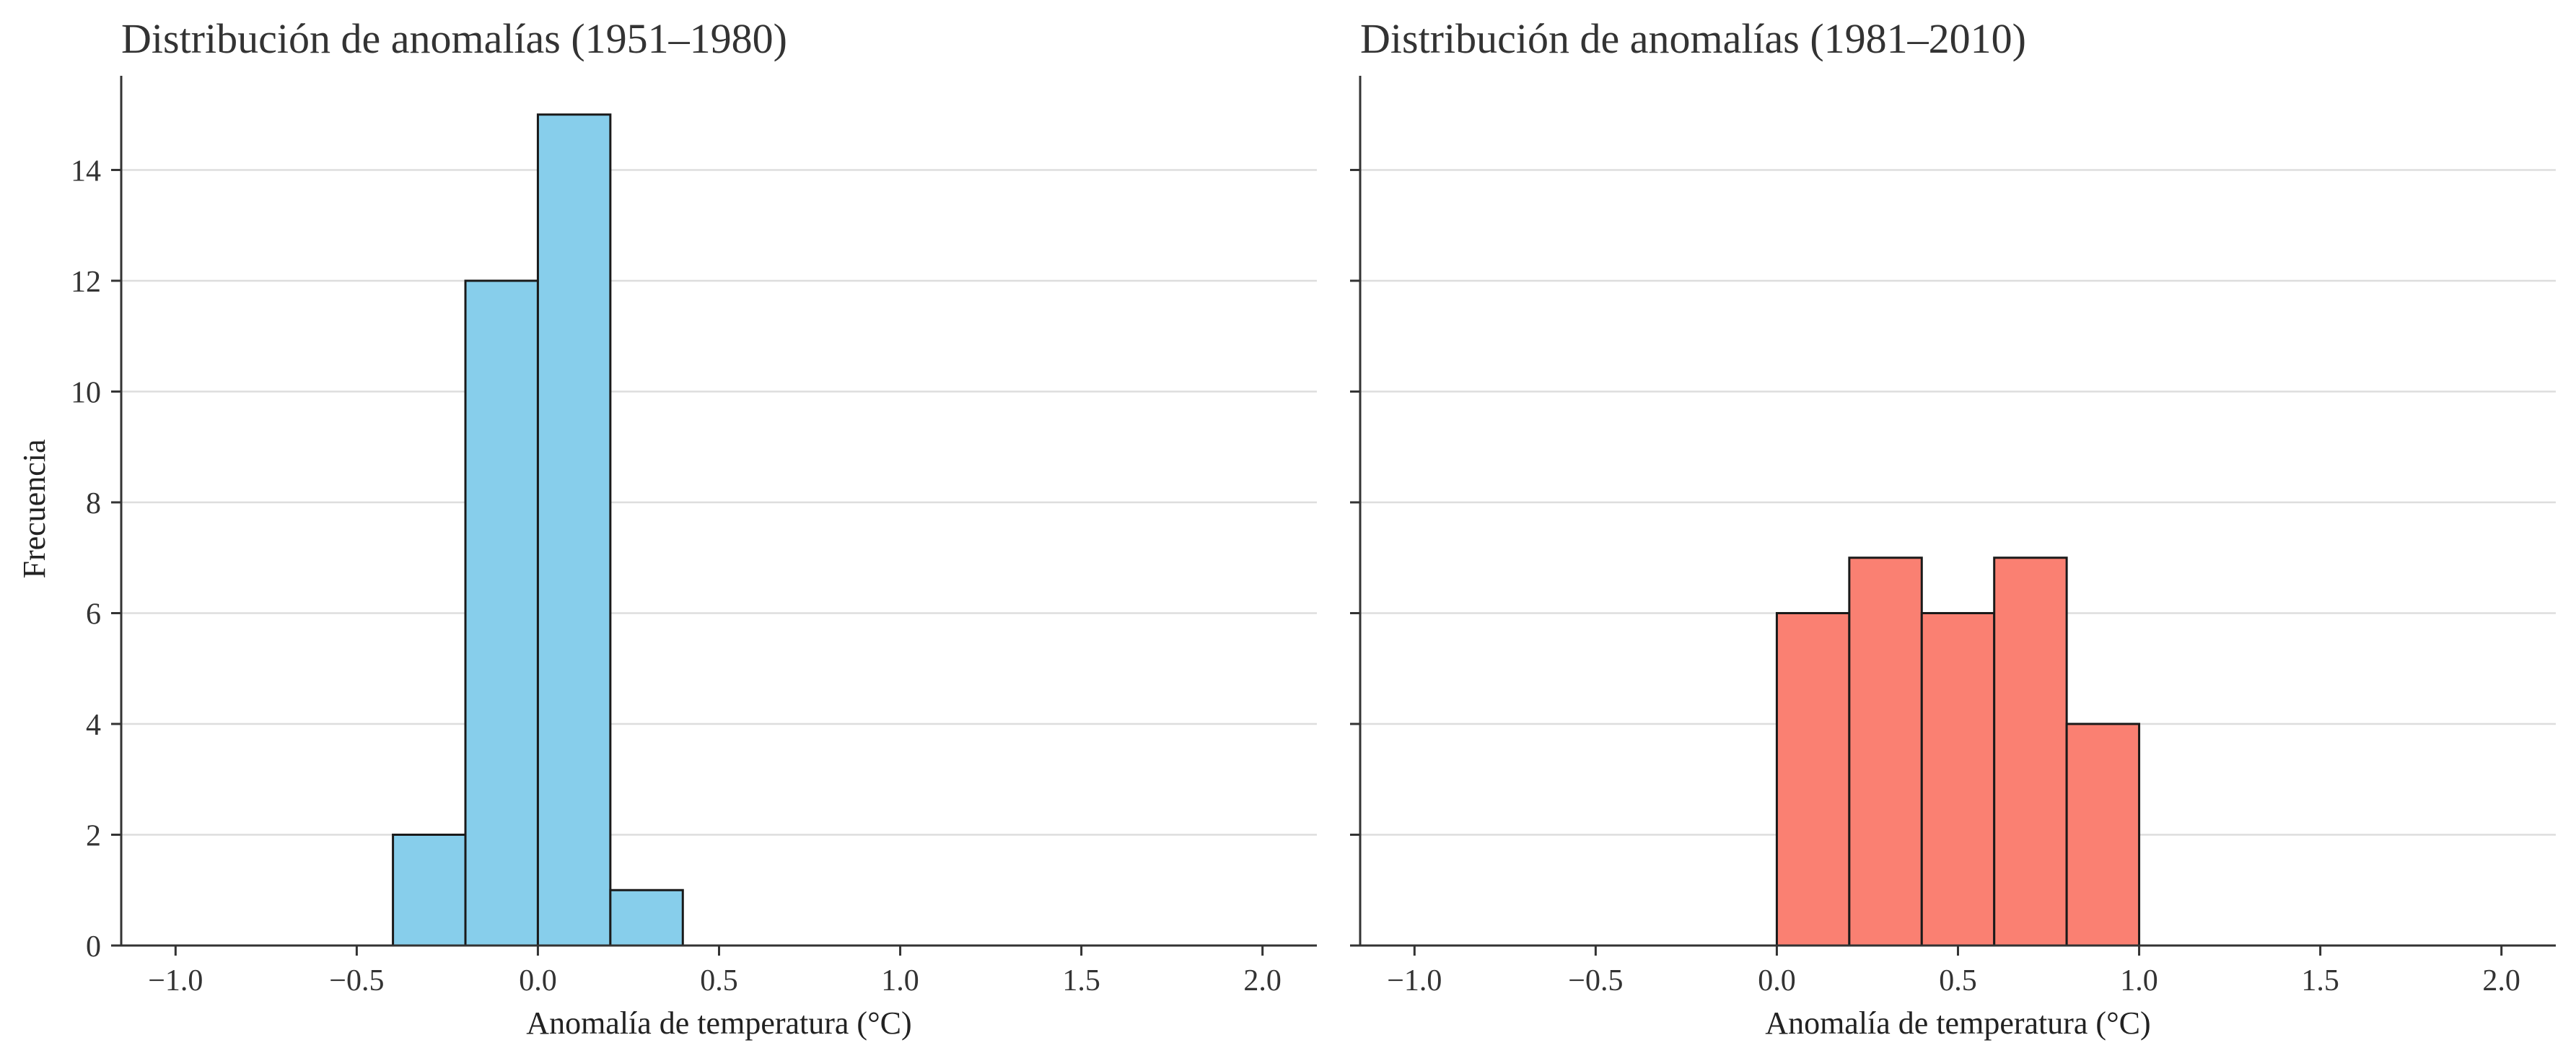  I want to click on y-axis-label: Frecuencia, so click(34, 509).